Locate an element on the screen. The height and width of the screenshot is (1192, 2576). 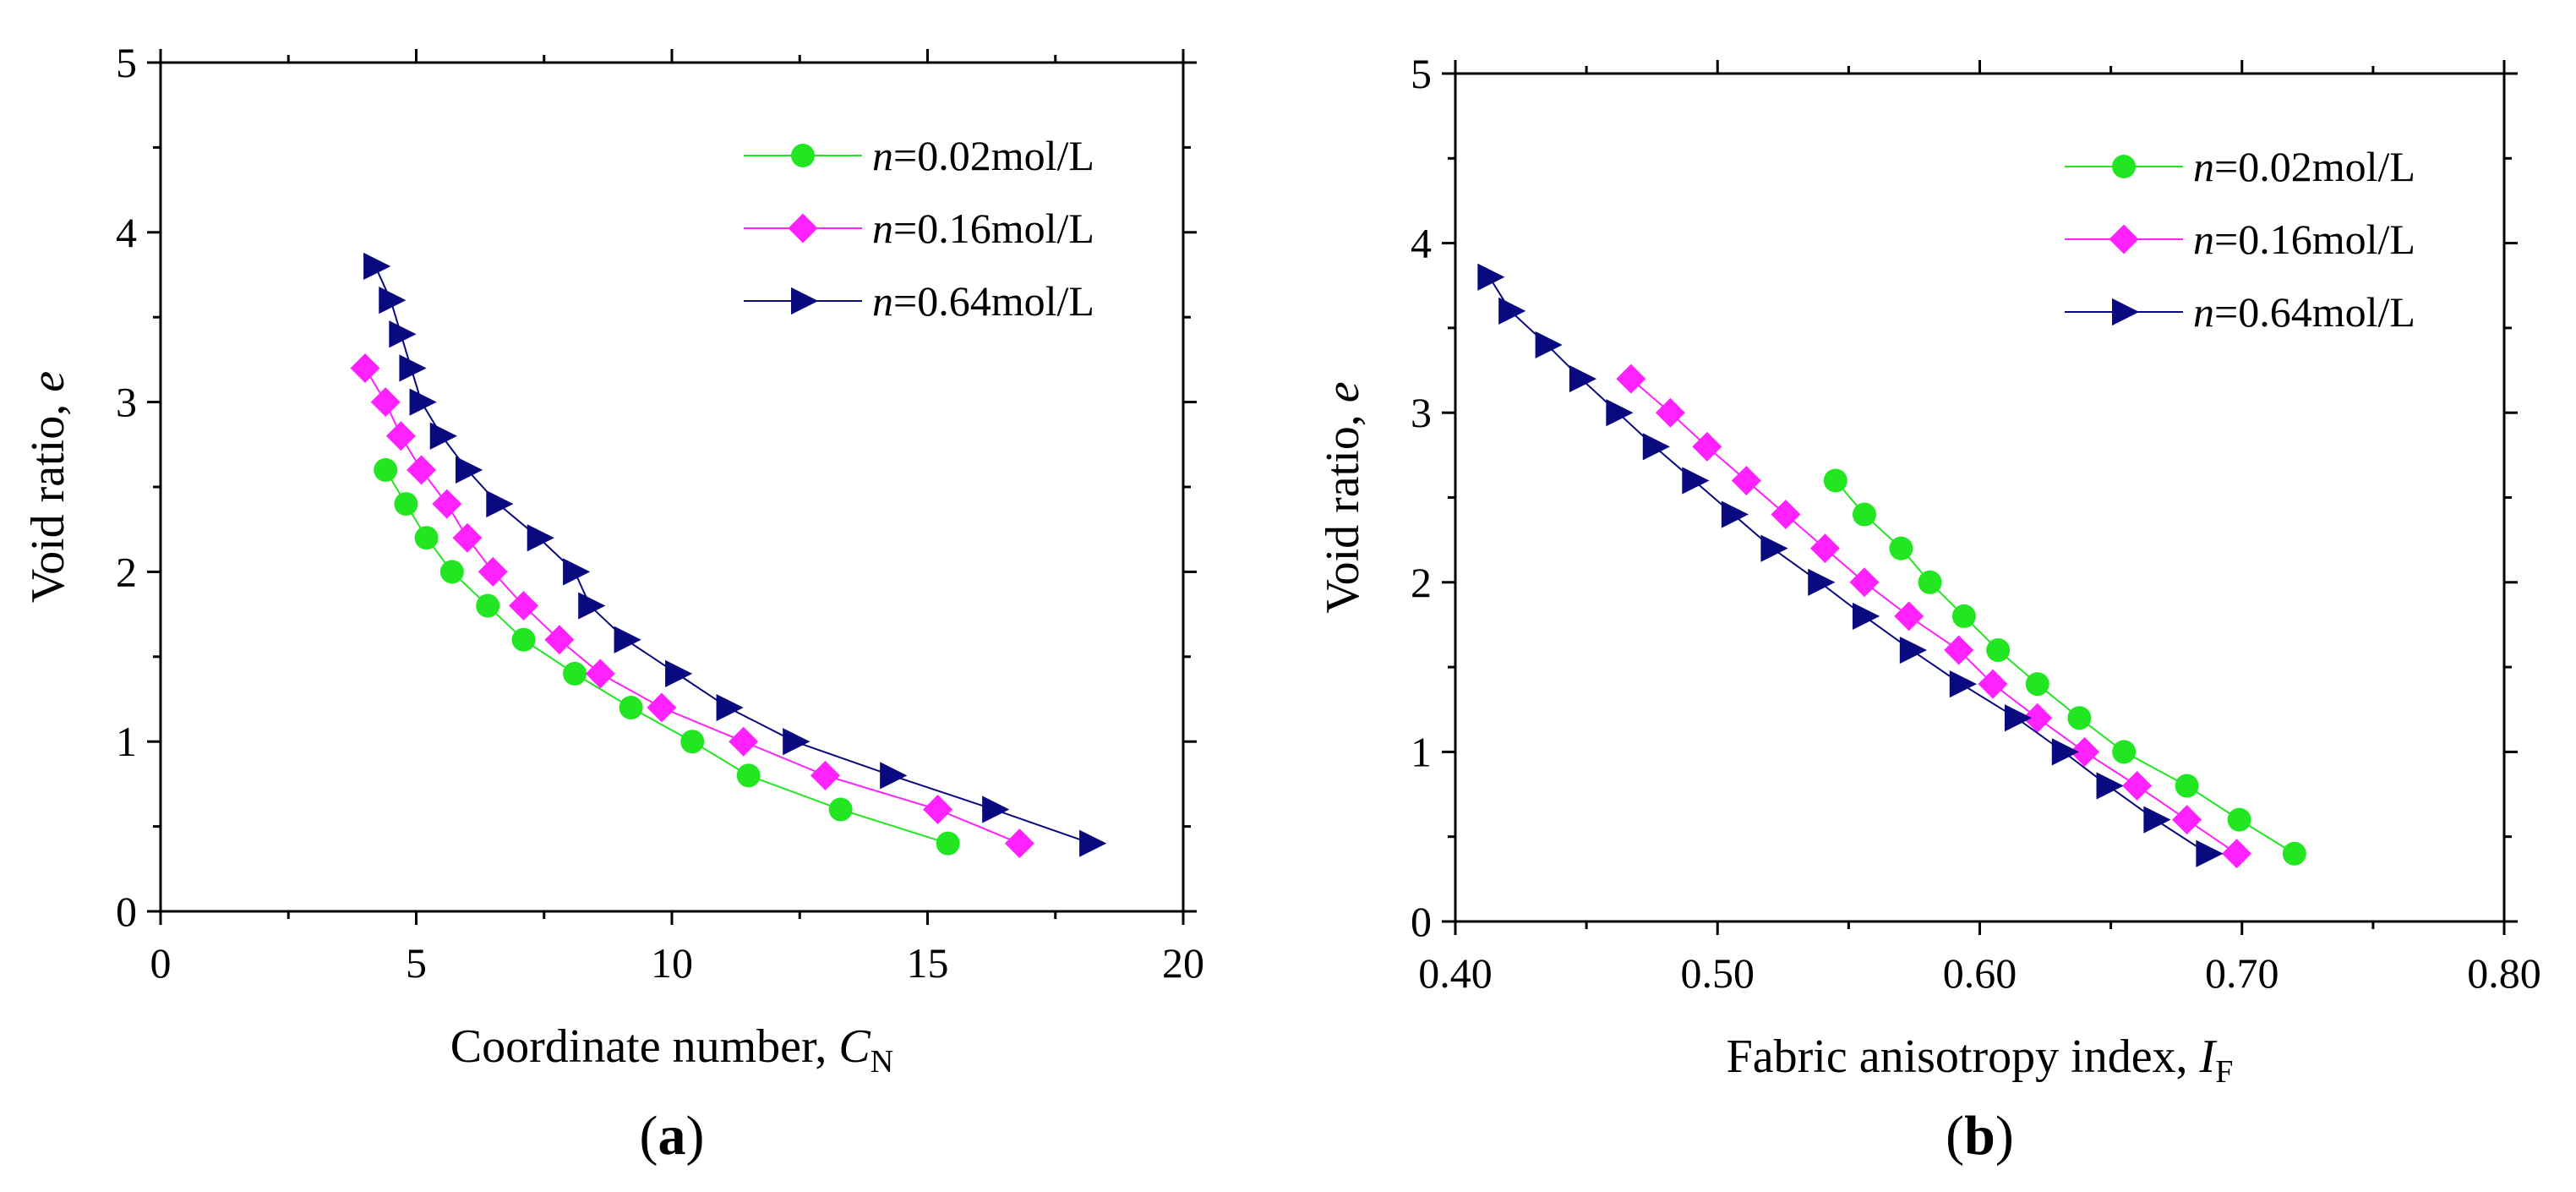
x-axis-title-text: Coordinate number, is located at coordinates (644, 1046).